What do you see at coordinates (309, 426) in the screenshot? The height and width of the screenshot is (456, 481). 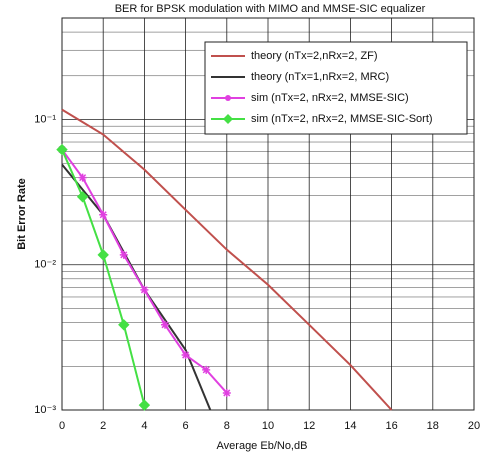 I see `x-tick-label: 12` at bounding box center [309, 426].